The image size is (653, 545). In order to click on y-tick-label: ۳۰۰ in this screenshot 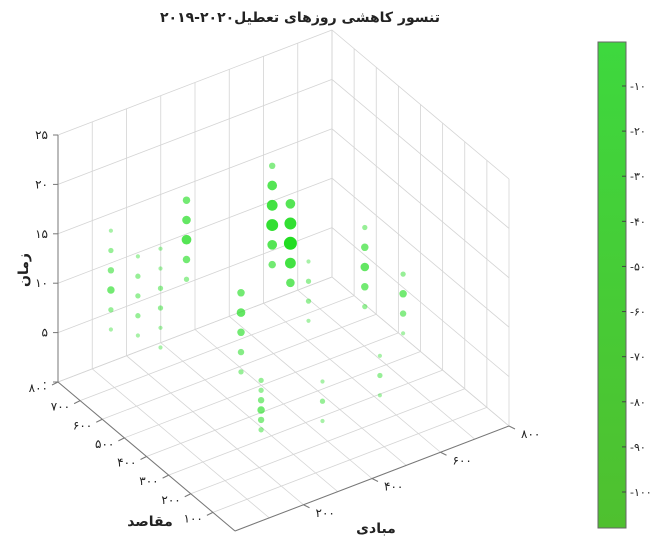, I will do `click(148, 481)`.